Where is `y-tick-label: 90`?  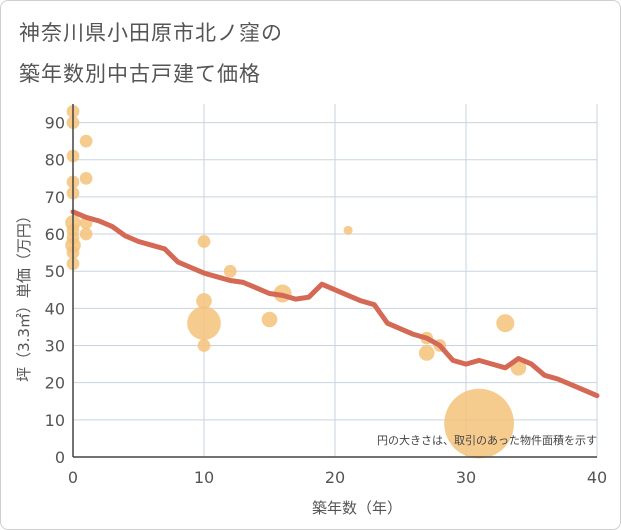 y-tick-label: 90 is located at coordinates (55, 123).